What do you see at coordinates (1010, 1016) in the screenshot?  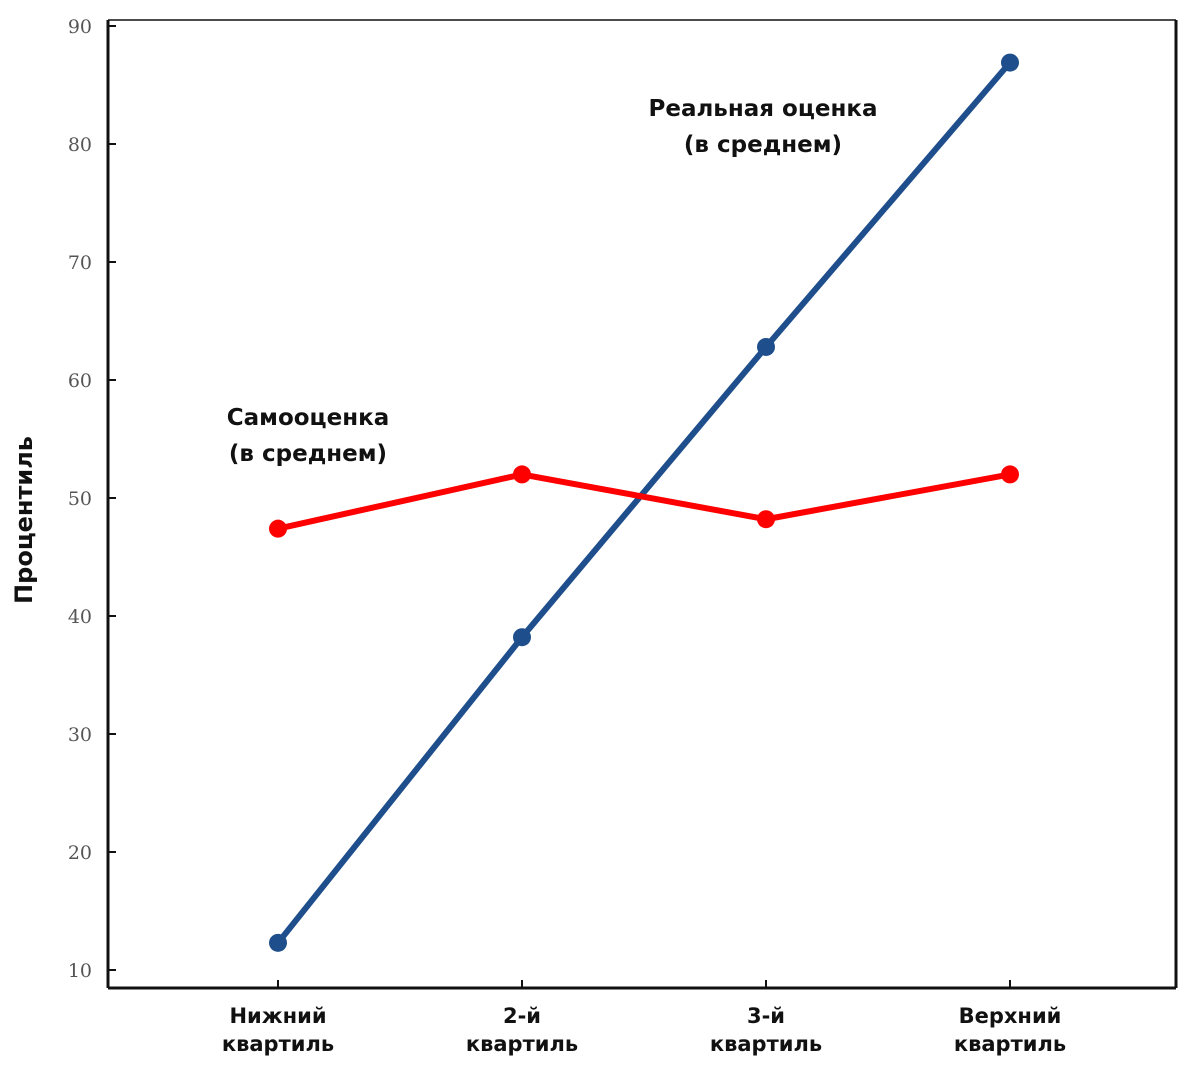 I see `x-tick-label: Верхний` at bounding box center [1010, 1016].